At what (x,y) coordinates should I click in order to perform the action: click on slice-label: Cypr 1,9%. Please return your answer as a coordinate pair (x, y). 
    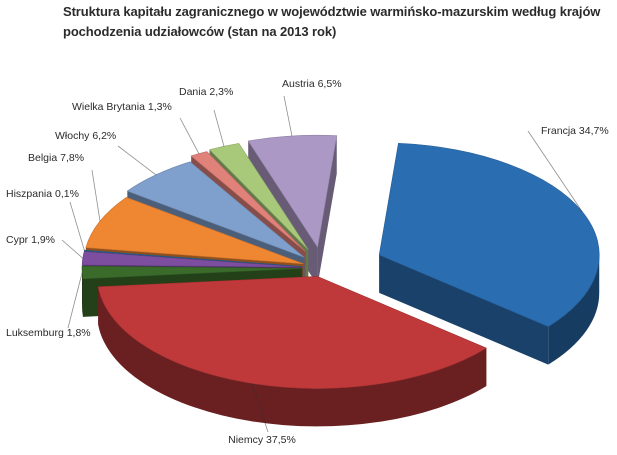
    Looking at the image, I should click on (30, 240).